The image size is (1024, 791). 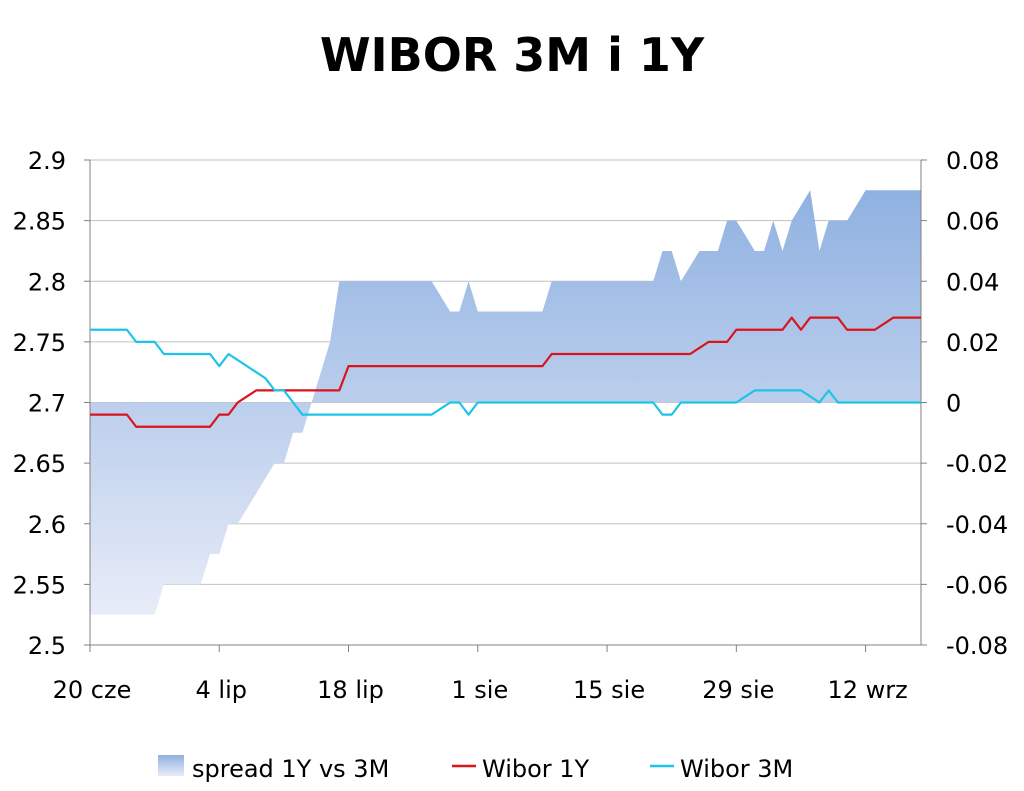 What do you see at coordinates (972, 343) in the screenshot?
I see `y-right-tick-label: 0.02` at bounding box center [972, 343].